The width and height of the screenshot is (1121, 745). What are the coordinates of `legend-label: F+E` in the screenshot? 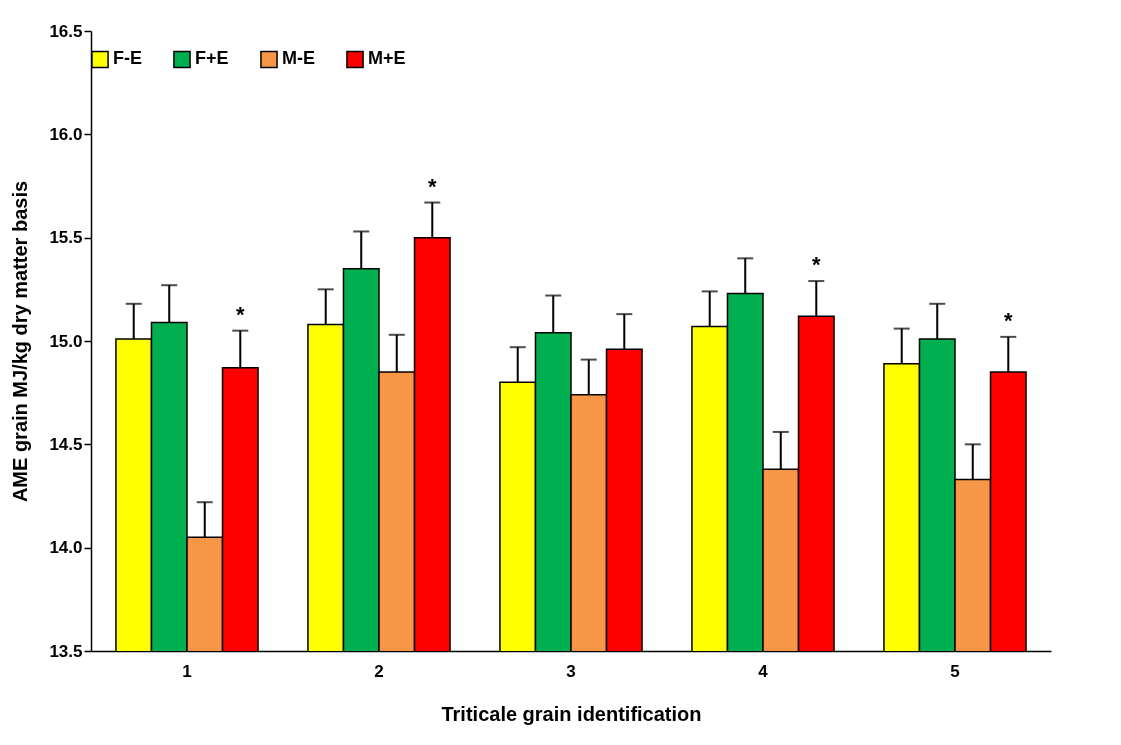 It's located at (212, 58).